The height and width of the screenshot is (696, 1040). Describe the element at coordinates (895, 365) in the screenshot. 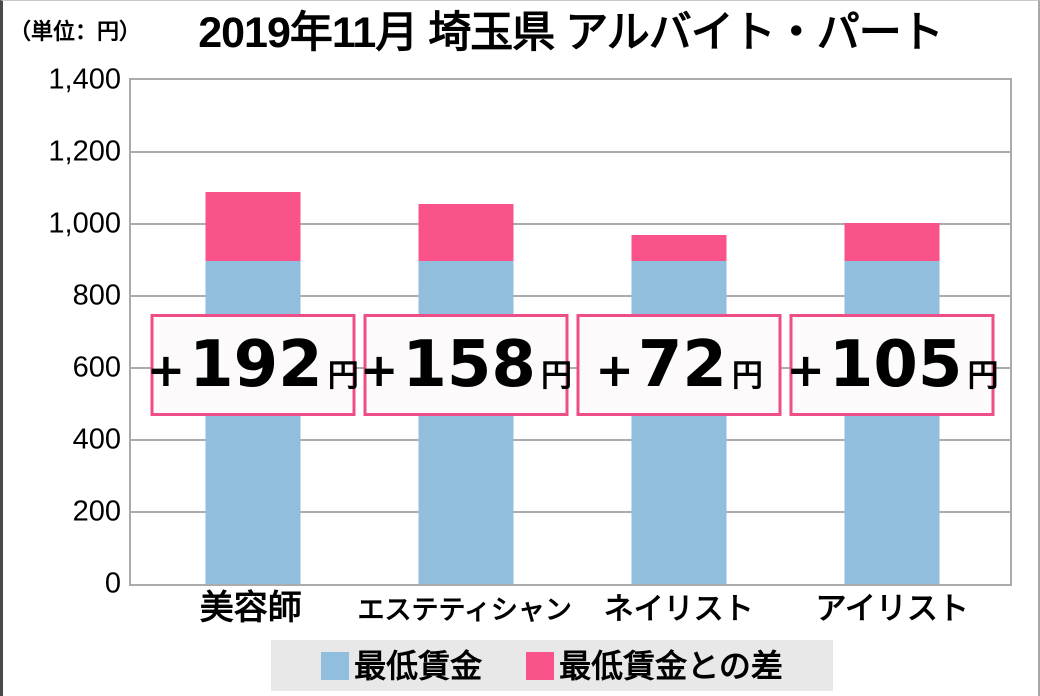

I see `diff-amount: 105` at that location.